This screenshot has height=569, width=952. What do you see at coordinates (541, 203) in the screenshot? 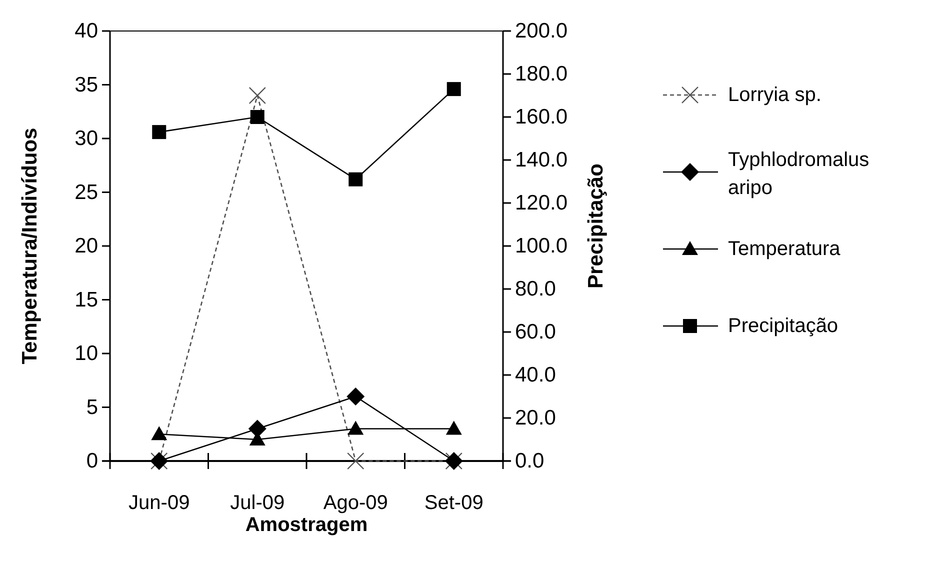
I see `y2-tick-label: 120.0` at bounding box center [541, 203].